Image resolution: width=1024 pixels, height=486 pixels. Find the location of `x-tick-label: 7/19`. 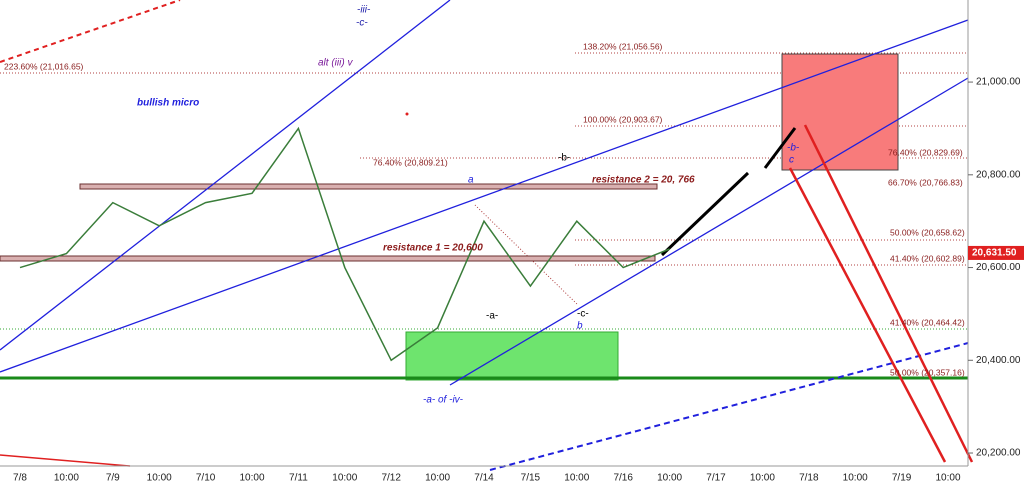

x-tick-label: 7/19 is located at coordinates (902, 478).